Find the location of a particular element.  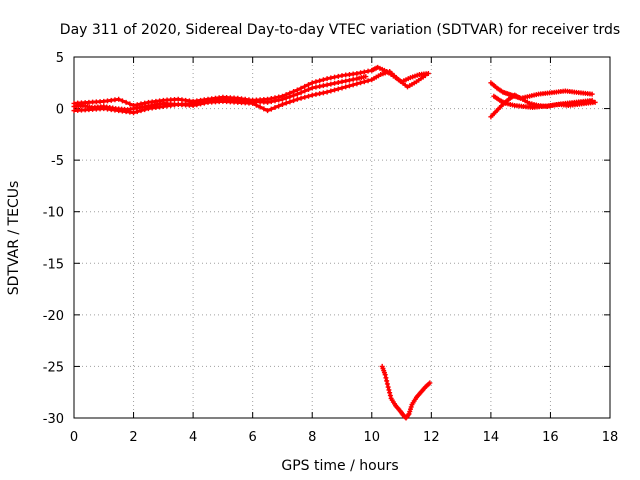

series-trace-d is located at coordinates (541, 90).